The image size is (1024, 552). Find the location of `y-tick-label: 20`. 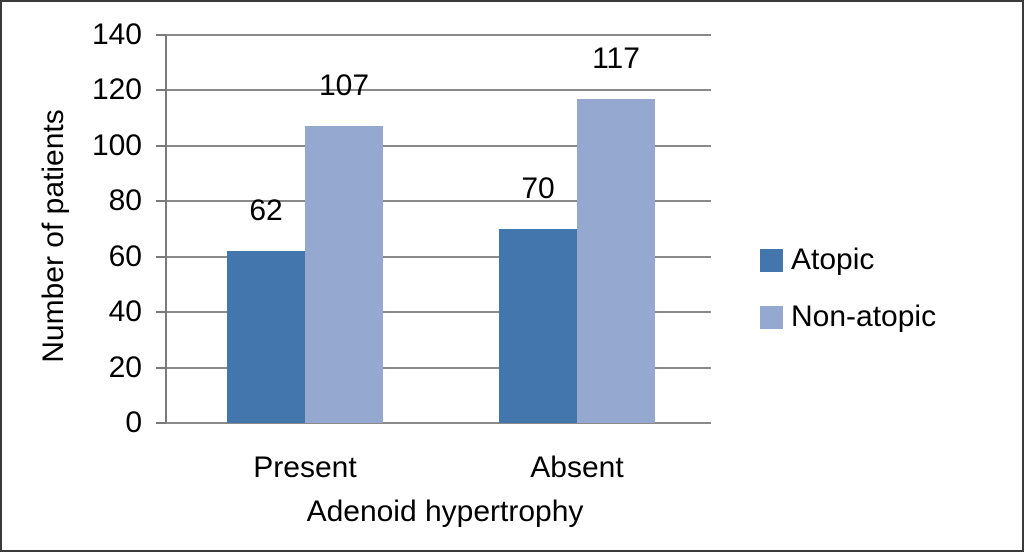

y-tick-label: 20 is located at coordinates (125, 367).